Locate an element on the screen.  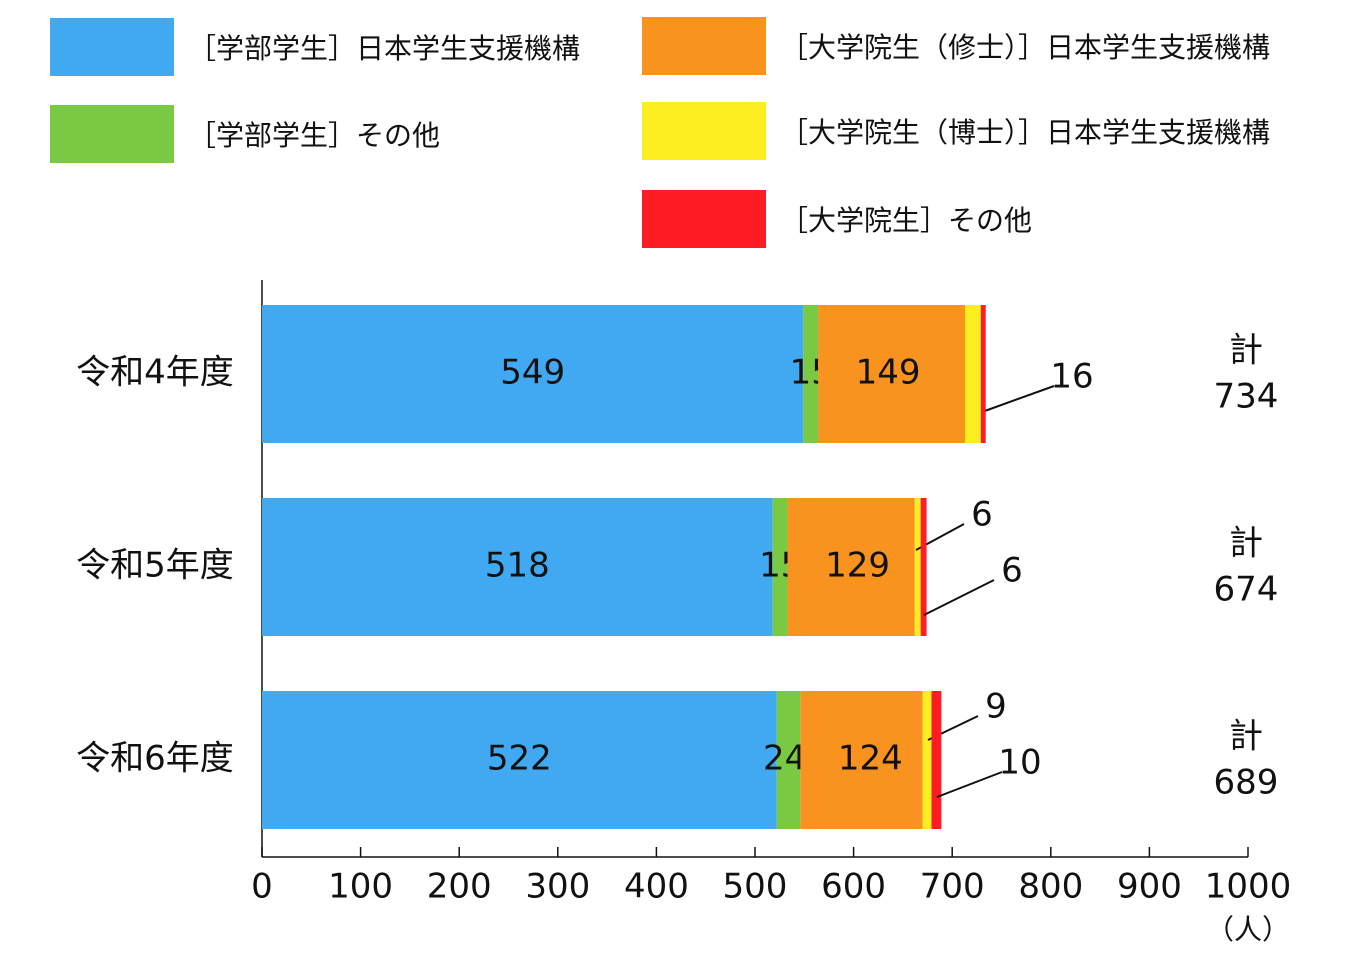
legend-label: ［大学院生］その他 is located at coordinates (906, 220).